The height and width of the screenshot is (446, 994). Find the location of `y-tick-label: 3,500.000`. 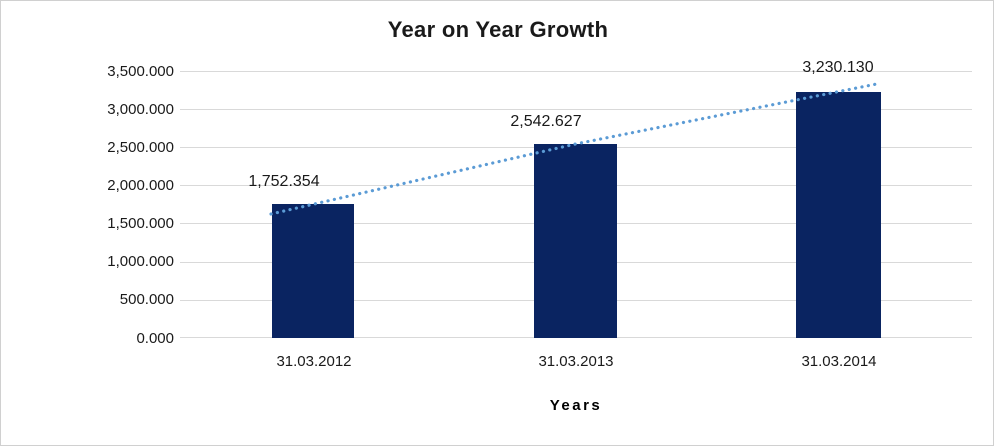

y-tick-label: 3,500.000 is located at coordinates (140, 71).